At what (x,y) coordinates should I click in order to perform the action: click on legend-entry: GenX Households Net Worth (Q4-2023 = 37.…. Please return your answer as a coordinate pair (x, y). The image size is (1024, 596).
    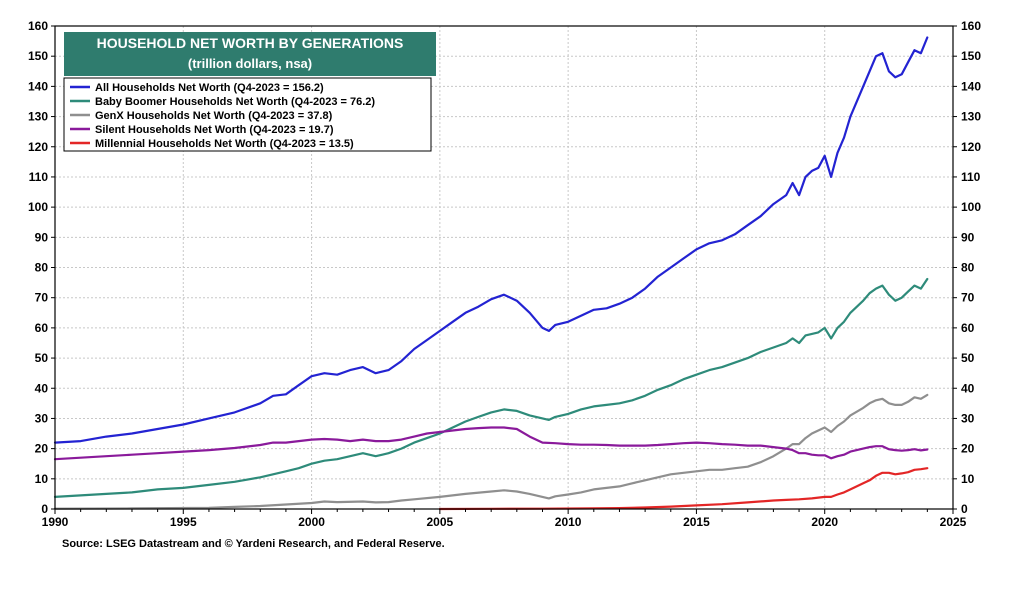
    Looking at the image, I should click on (201, 116).